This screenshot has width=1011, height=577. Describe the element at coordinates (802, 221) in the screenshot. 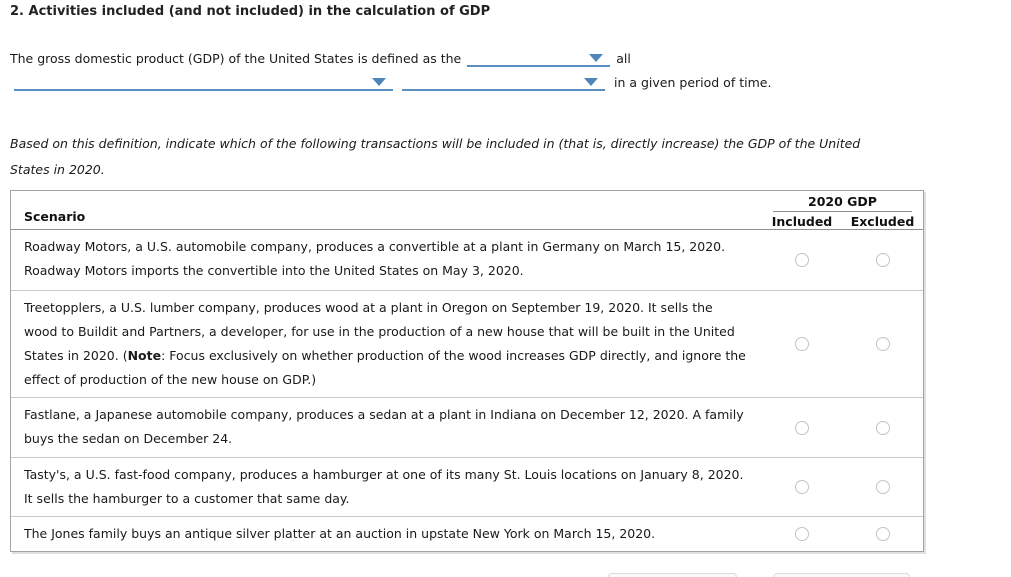

I see `included-column-header: Included` at that location.